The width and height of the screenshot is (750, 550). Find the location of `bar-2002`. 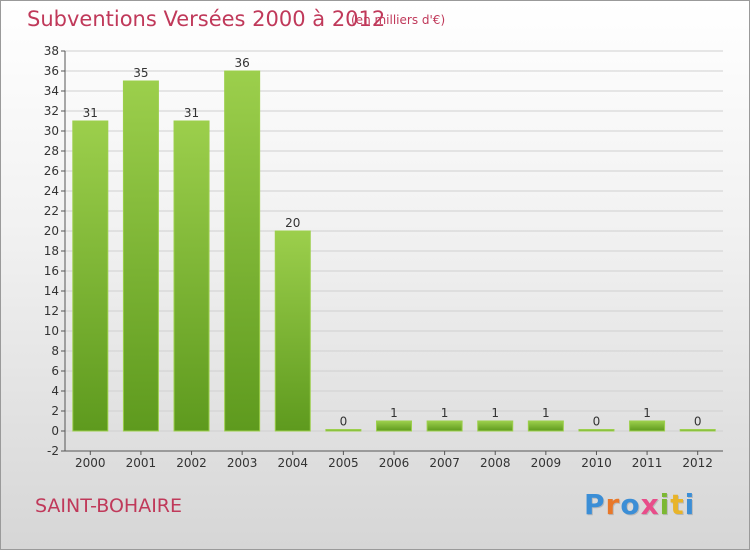

bar-2002 is located at coordinates (191, 276).